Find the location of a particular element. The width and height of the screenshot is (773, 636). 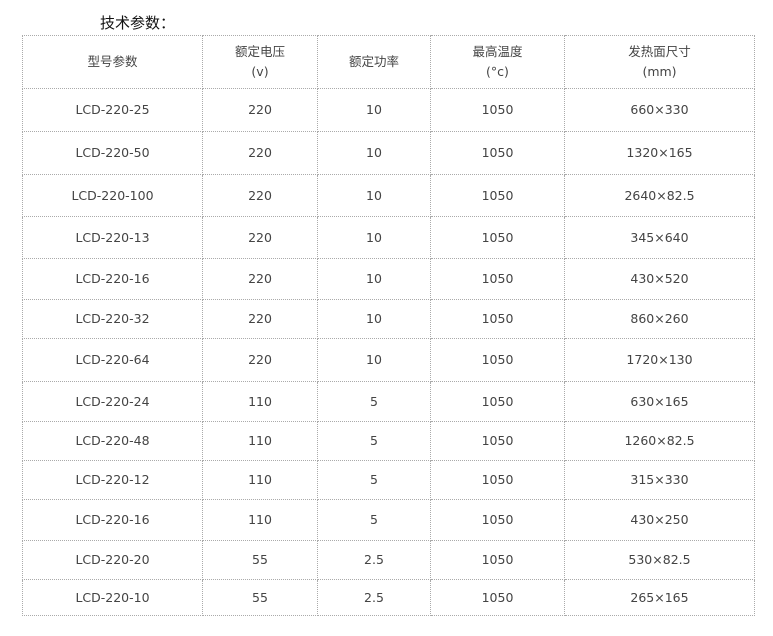

header-cell: 最高温度 (°c) is located at coordinates (497, 62).